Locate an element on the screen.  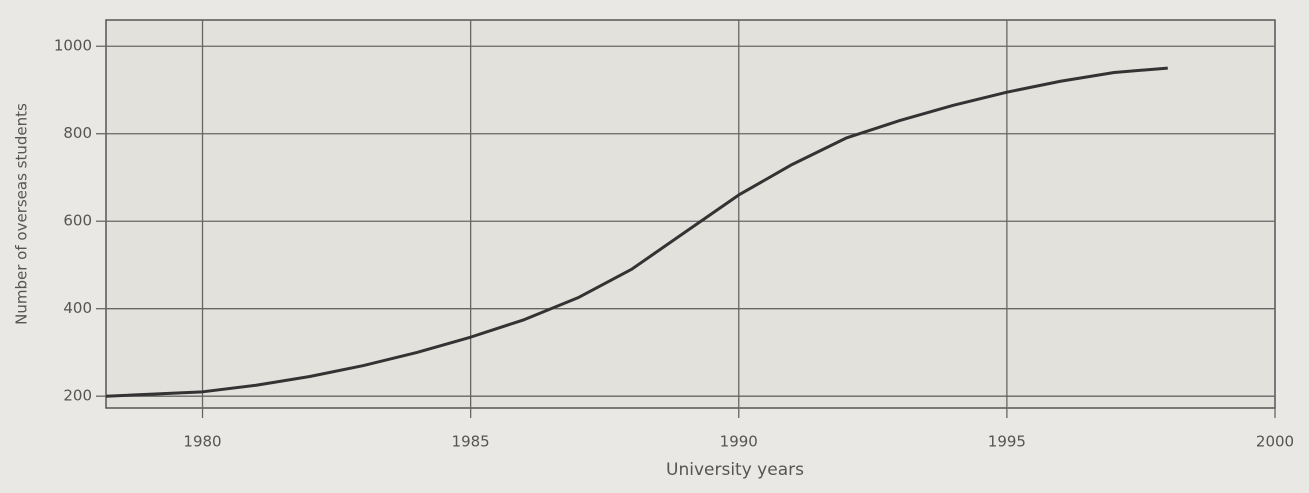
y-tick-label: 1000 is located at coordinates (73, 46).